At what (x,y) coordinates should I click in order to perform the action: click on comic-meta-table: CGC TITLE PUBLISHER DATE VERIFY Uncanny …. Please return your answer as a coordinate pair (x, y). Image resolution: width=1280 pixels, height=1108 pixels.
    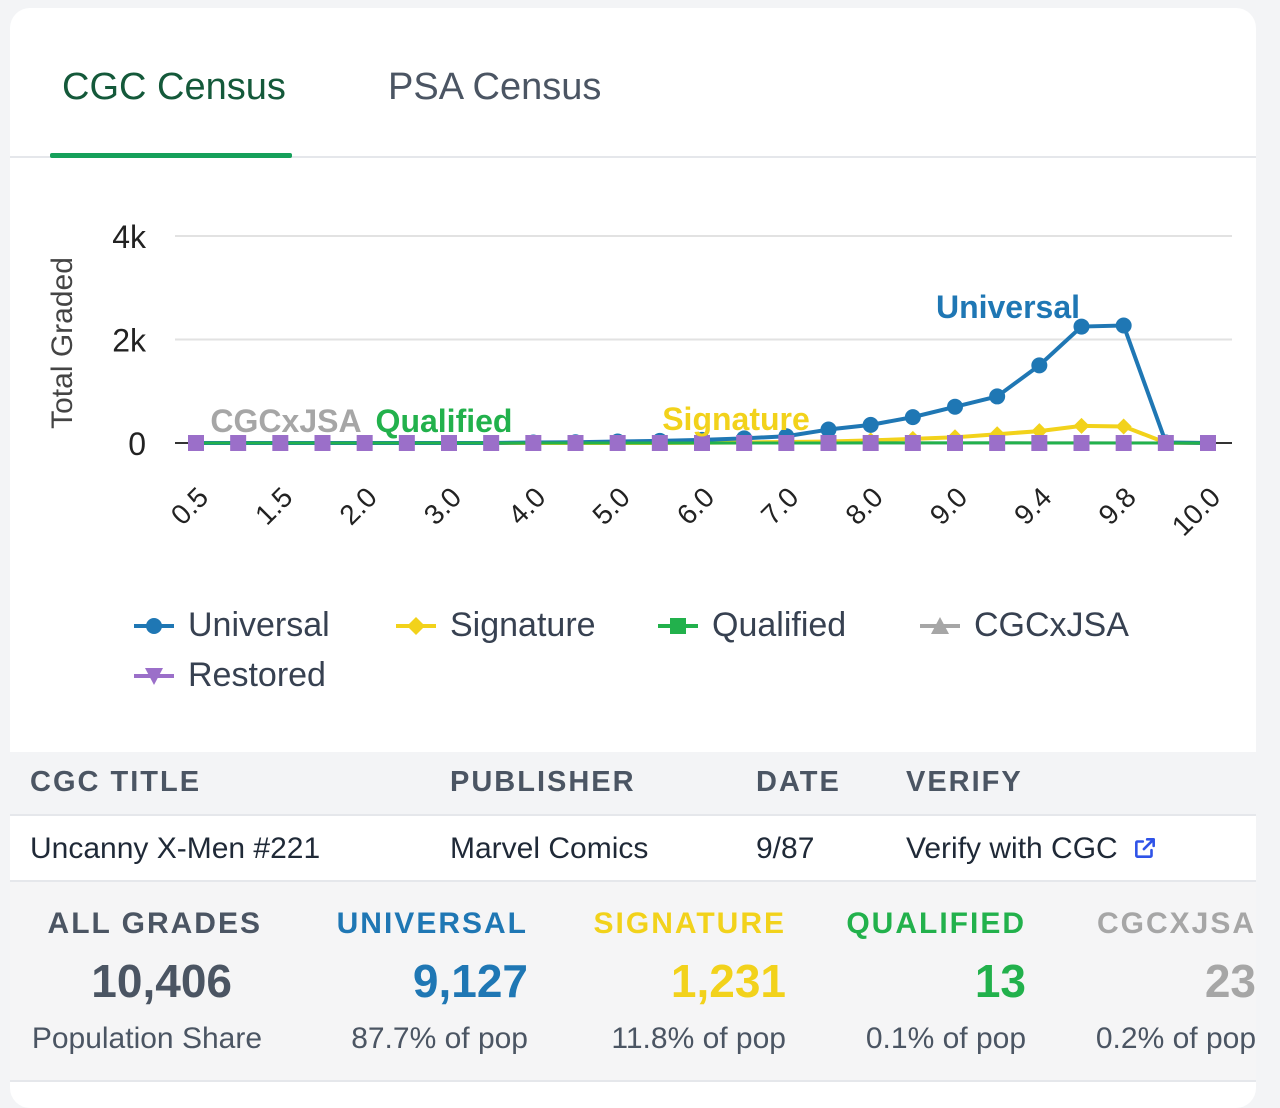
    Looking at the image, I should click on (633, 817).